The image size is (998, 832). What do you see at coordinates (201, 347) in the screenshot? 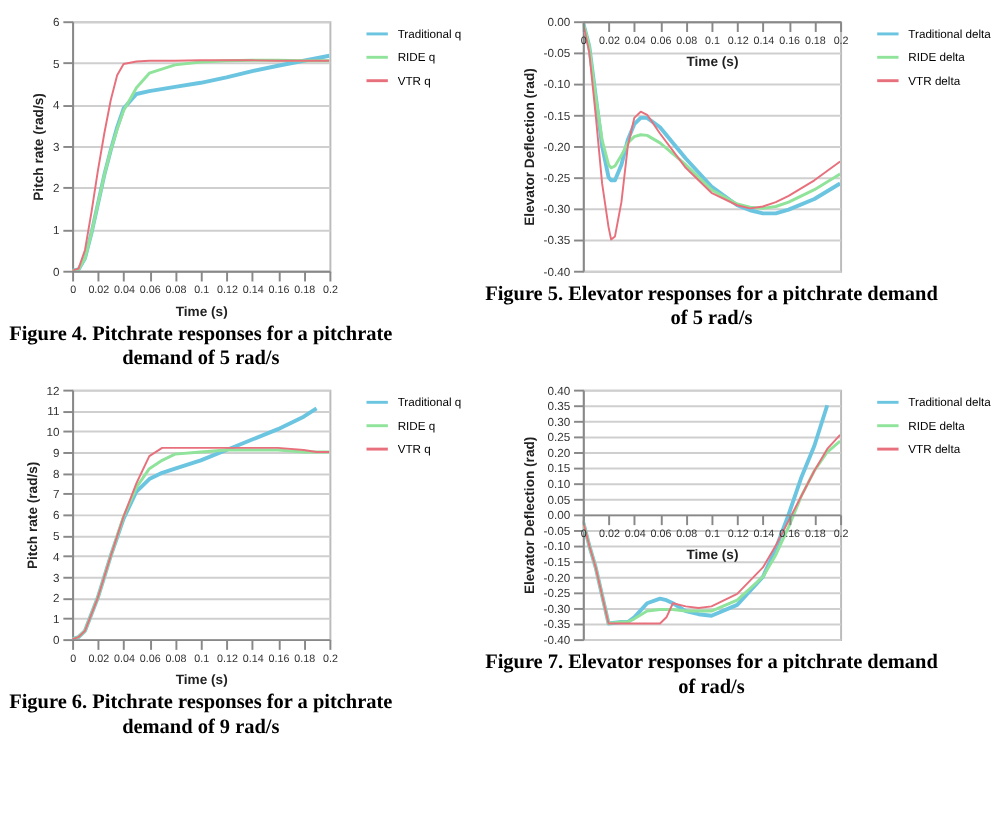
I see `text: Figure 4. Pitchrate responses for a pitchrate demand of 5 rad/s` at bounding box center [201, 347].